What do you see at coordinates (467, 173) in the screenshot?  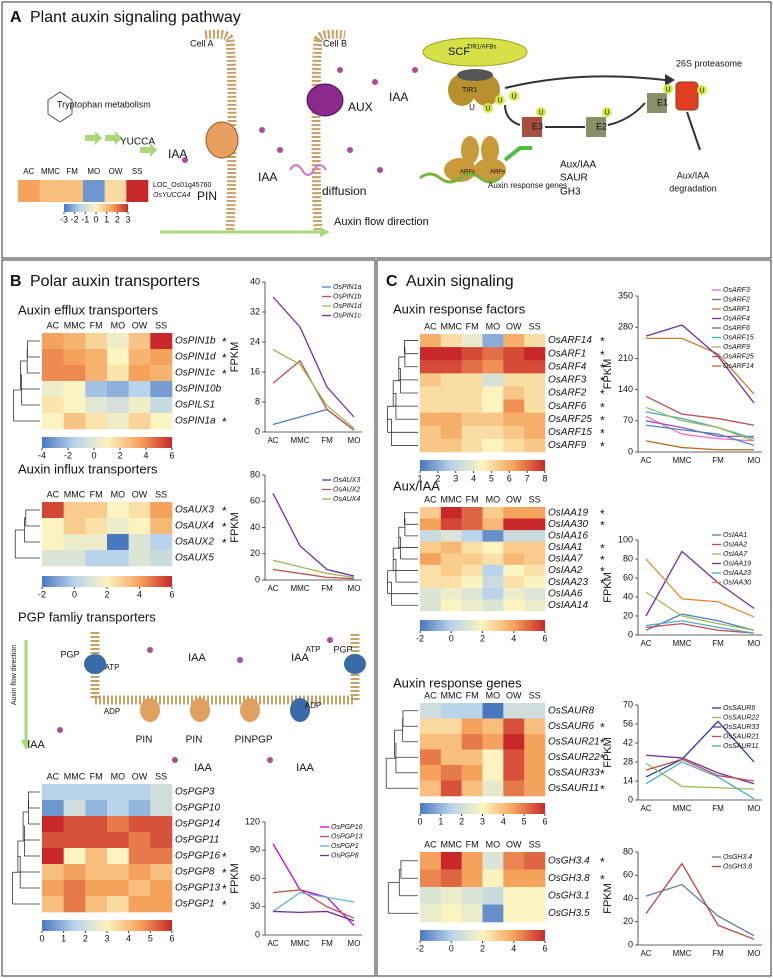 I see `diagram-label: ARFs` at bounding box center [467, 173].